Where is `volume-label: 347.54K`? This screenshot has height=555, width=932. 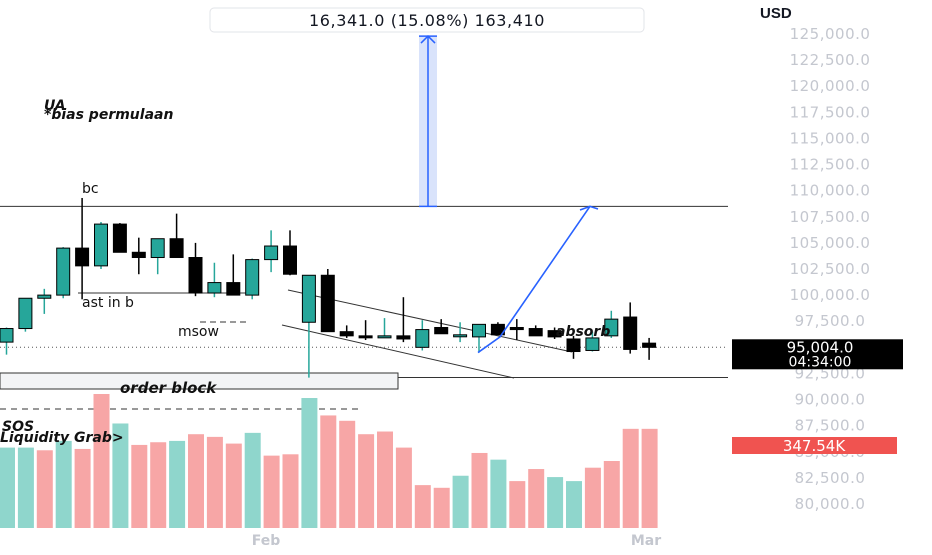 volume-label: 347.54K is located at coordinates (814, 446).